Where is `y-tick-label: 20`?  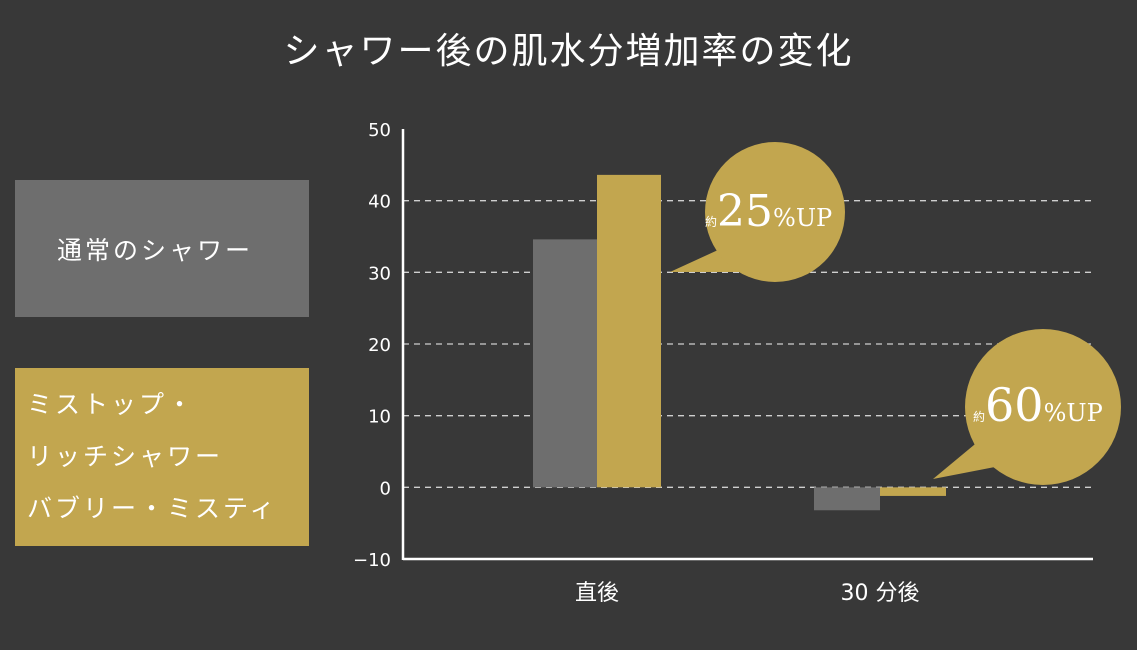
y-tick-label: 20 is located at coordinates (379, 345).